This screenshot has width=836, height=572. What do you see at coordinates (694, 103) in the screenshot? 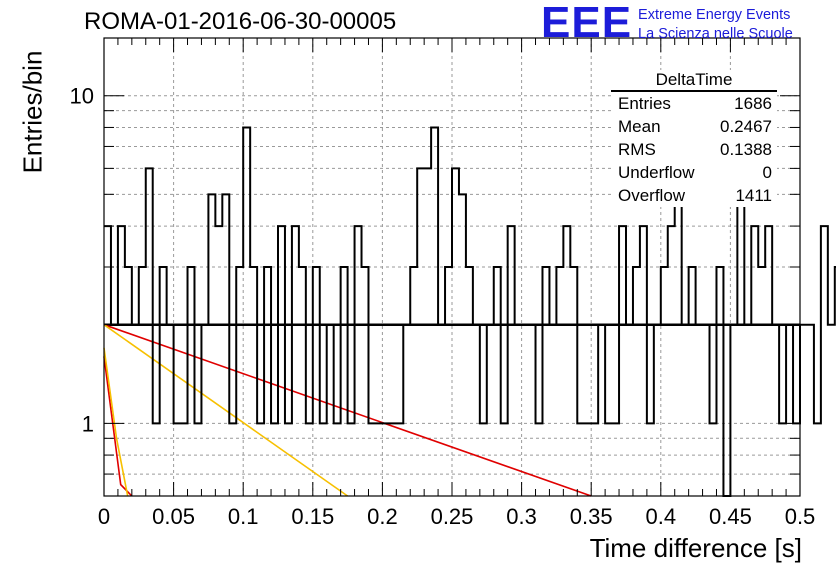
I see `stats-row-entries: Entries 1686` at bounding box center [694, 103].